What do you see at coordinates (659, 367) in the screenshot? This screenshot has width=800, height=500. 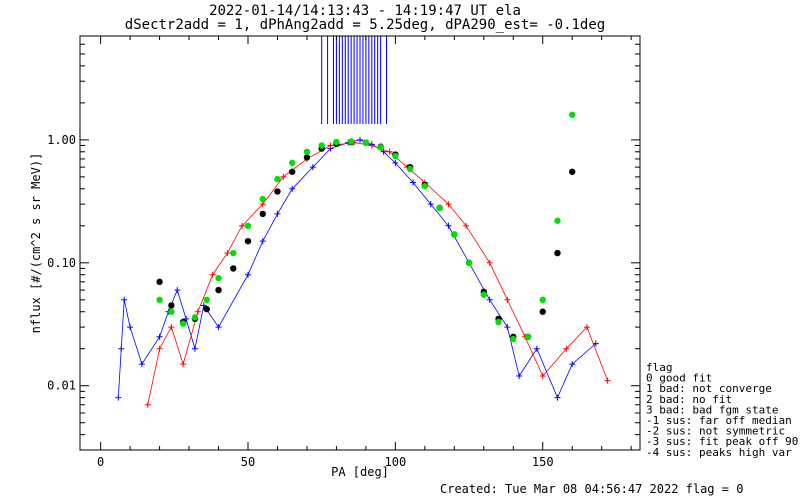 I see `legend-title: flag` at bounding box center [659, 367].